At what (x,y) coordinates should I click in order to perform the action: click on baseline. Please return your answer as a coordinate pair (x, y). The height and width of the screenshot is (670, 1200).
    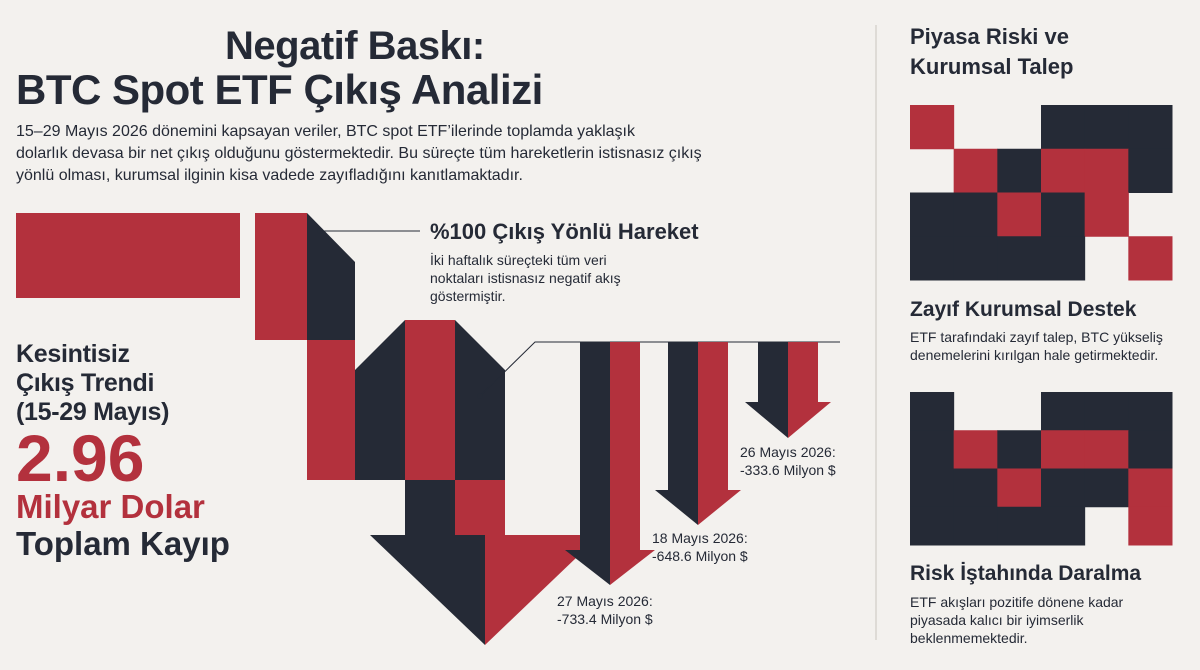
    Looking at the image, I should click on (659, 369).